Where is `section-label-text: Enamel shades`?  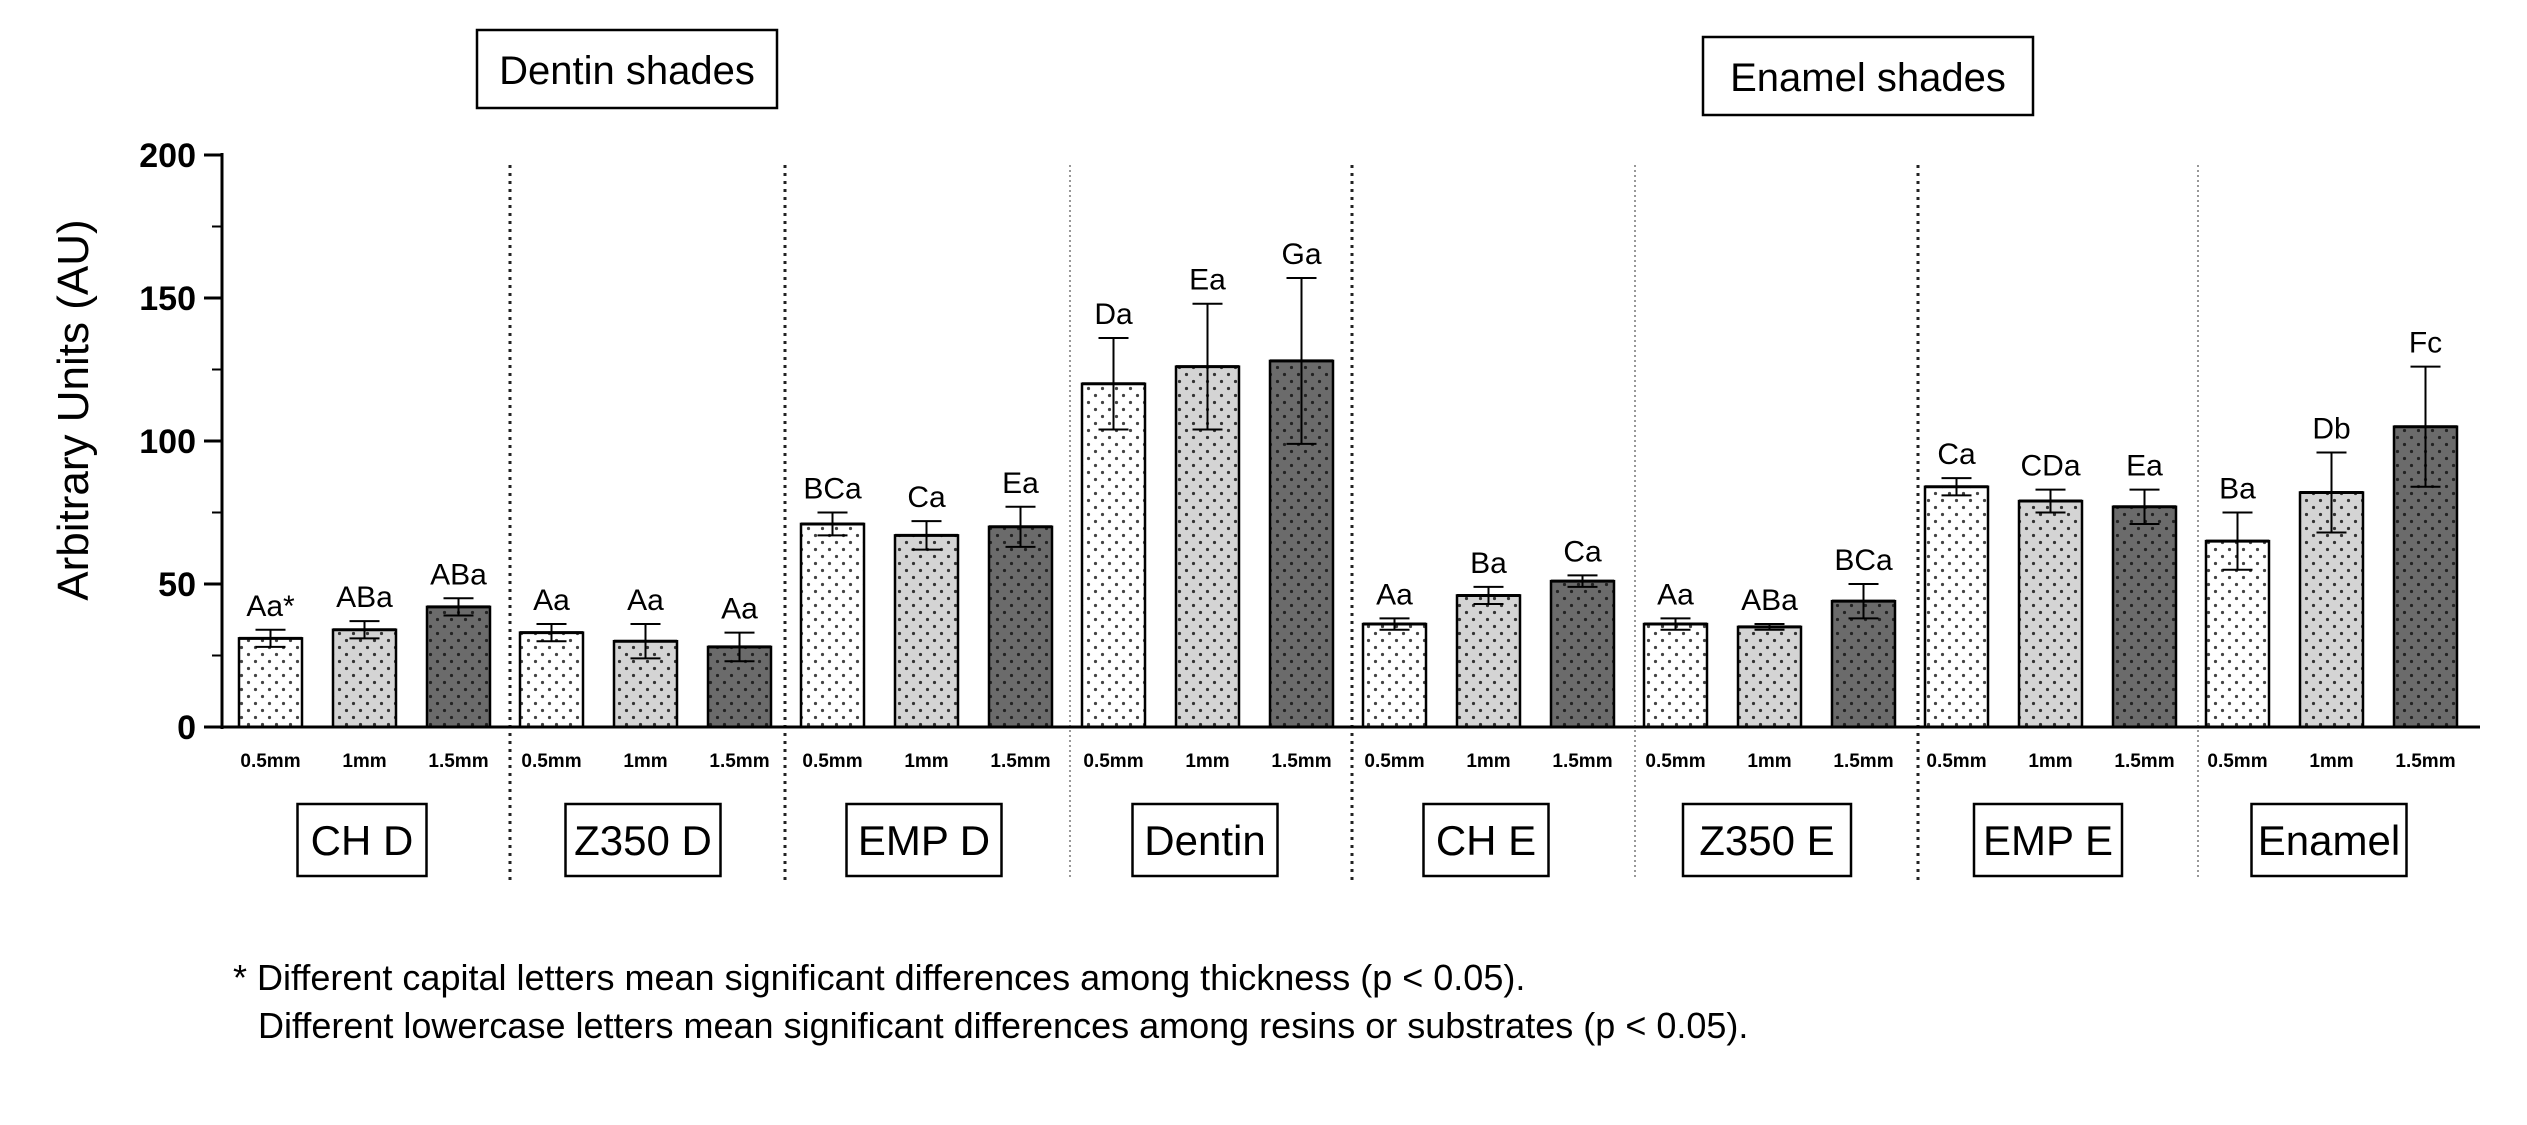 section-label-text: Enamel shades is located at coordinates (1868, 78).